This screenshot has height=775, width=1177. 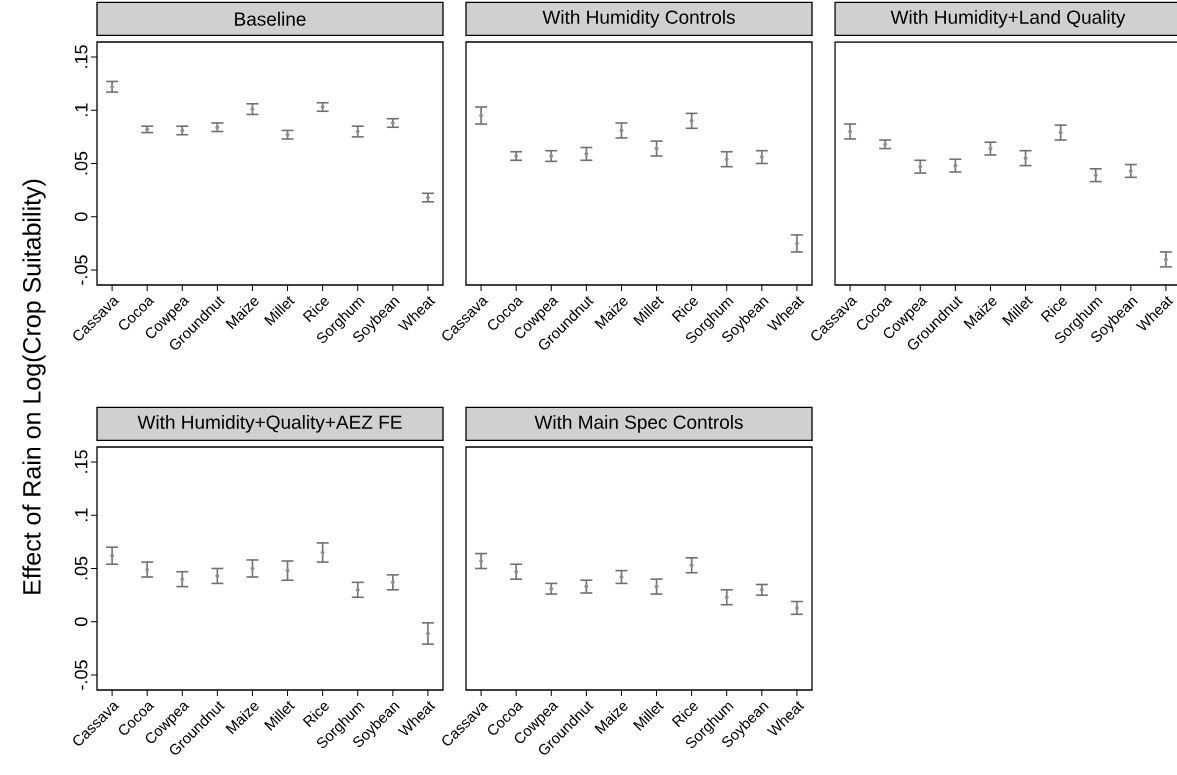 I want to click on chart-title: Baseline, so click(x=270, y=18).